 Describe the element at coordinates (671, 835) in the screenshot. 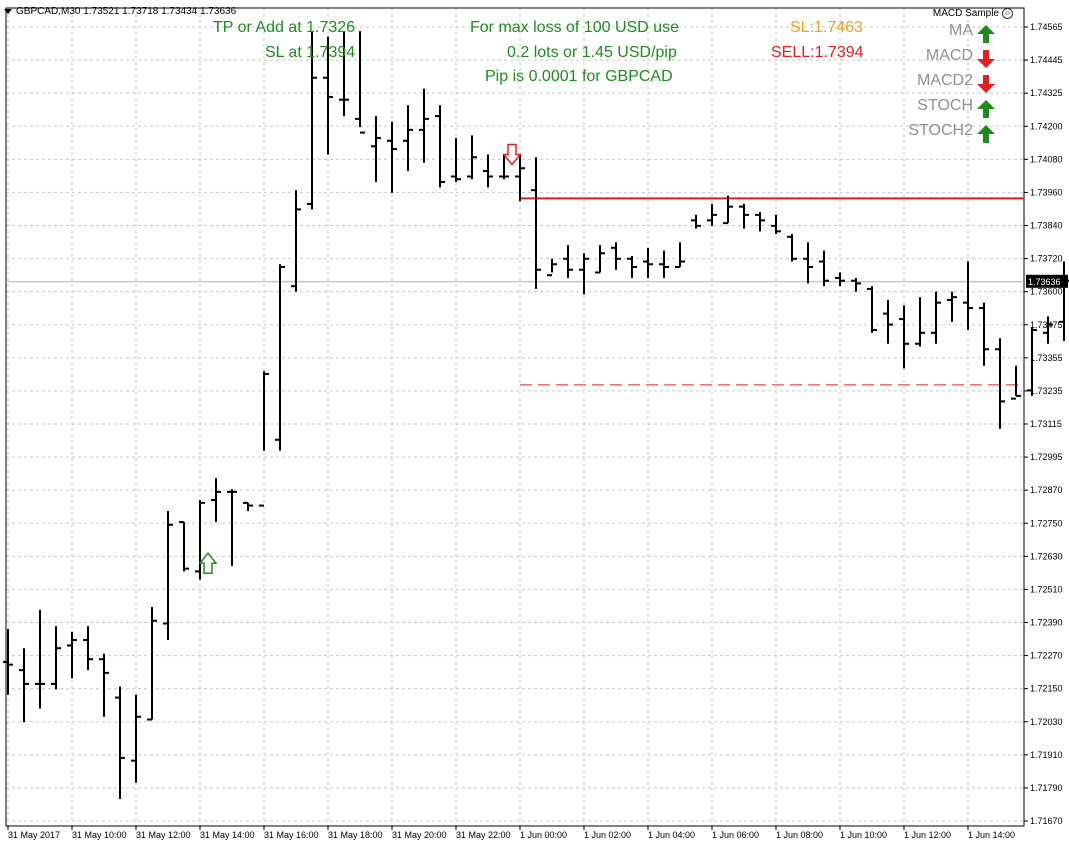

I see `x-tick-label: 1 Jun 04:00` at that location.